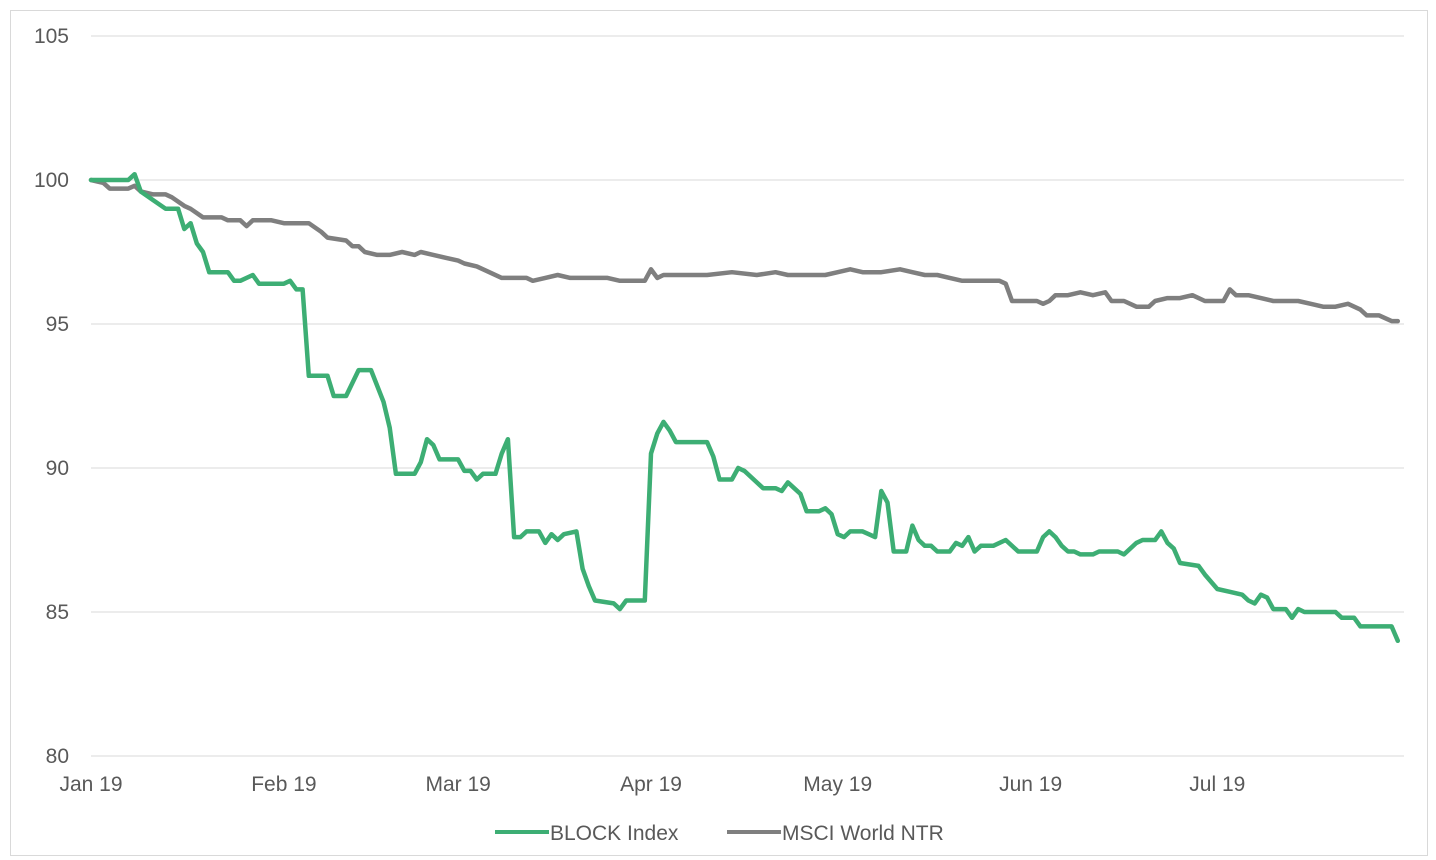 The width and height of the screenshot is (1436, 860). What do you see at coordinates (57, 324) in the screenshot?
I see `y-tick-label-95: 95` at bounding box center [57, 324].